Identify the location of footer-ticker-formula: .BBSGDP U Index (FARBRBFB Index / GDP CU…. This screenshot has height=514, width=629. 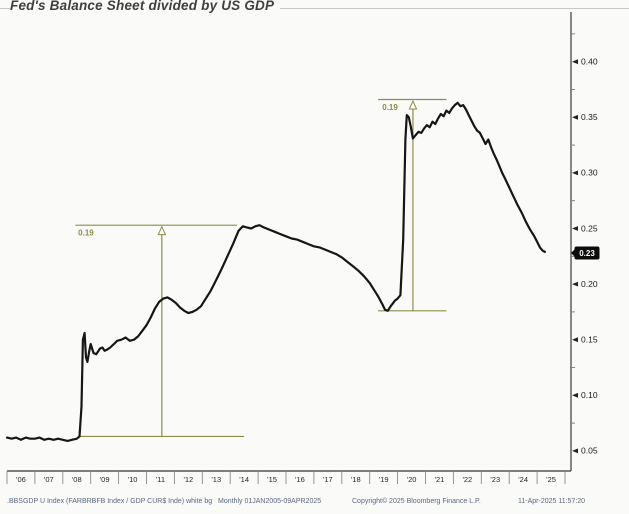
(110, 501).